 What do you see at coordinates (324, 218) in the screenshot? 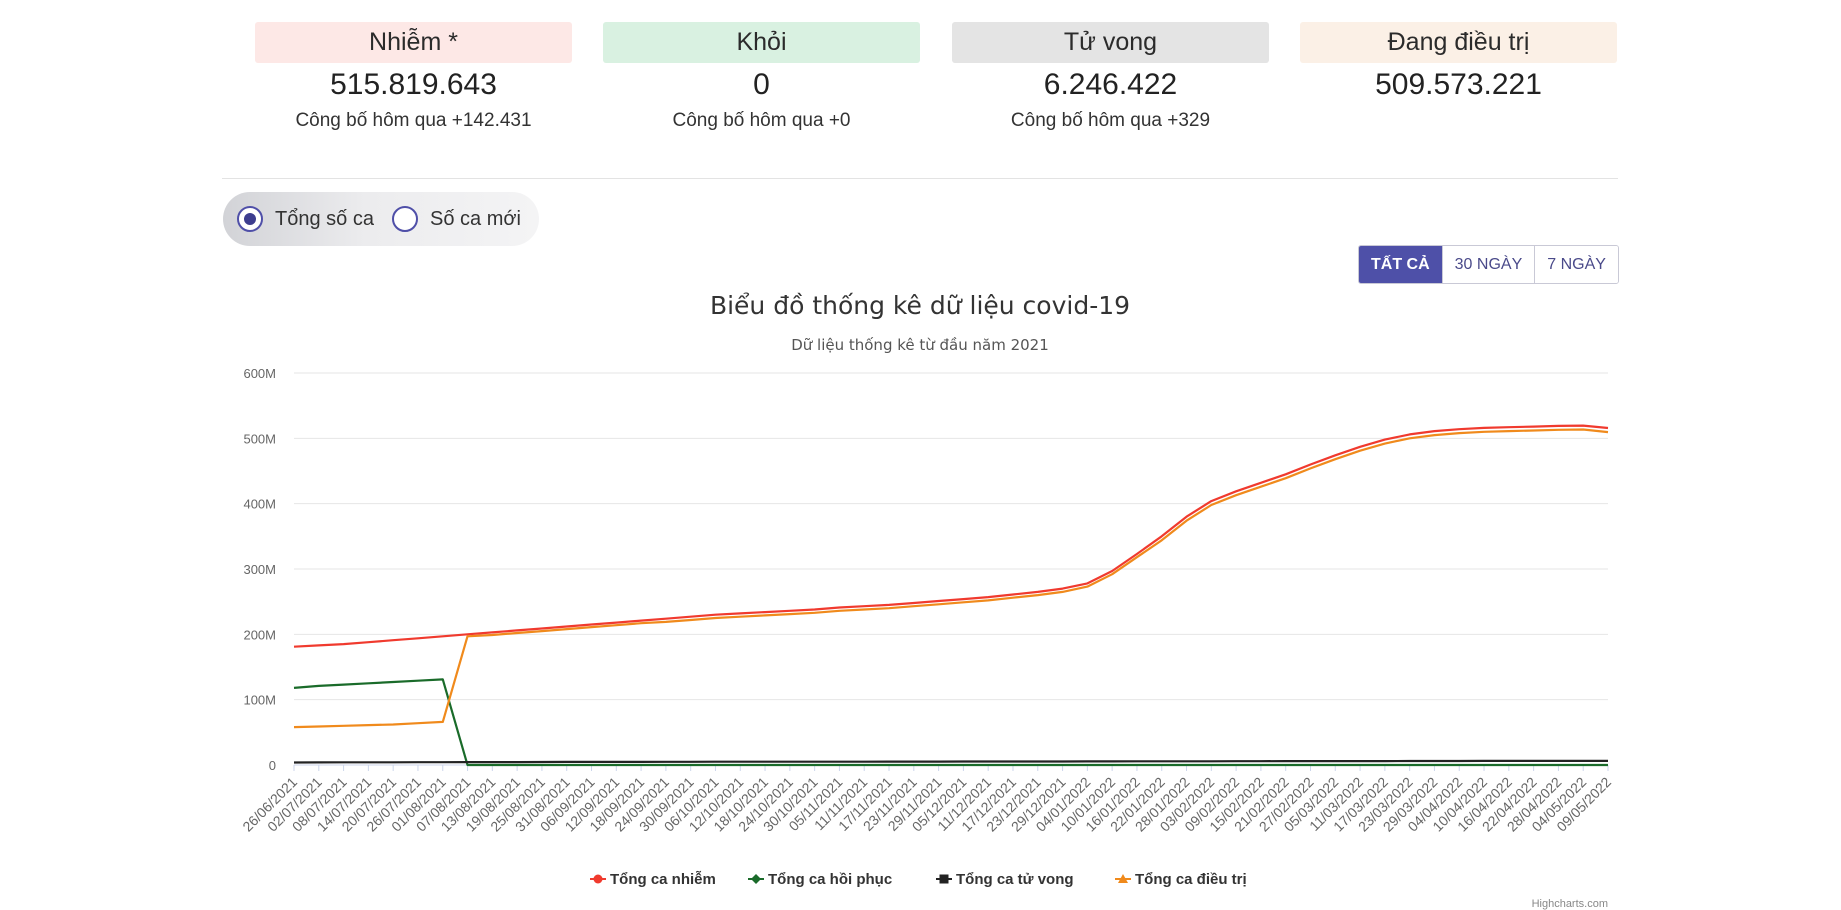
I see `radio-label-total: Tổng số ca` at bounding box center [324, 218].